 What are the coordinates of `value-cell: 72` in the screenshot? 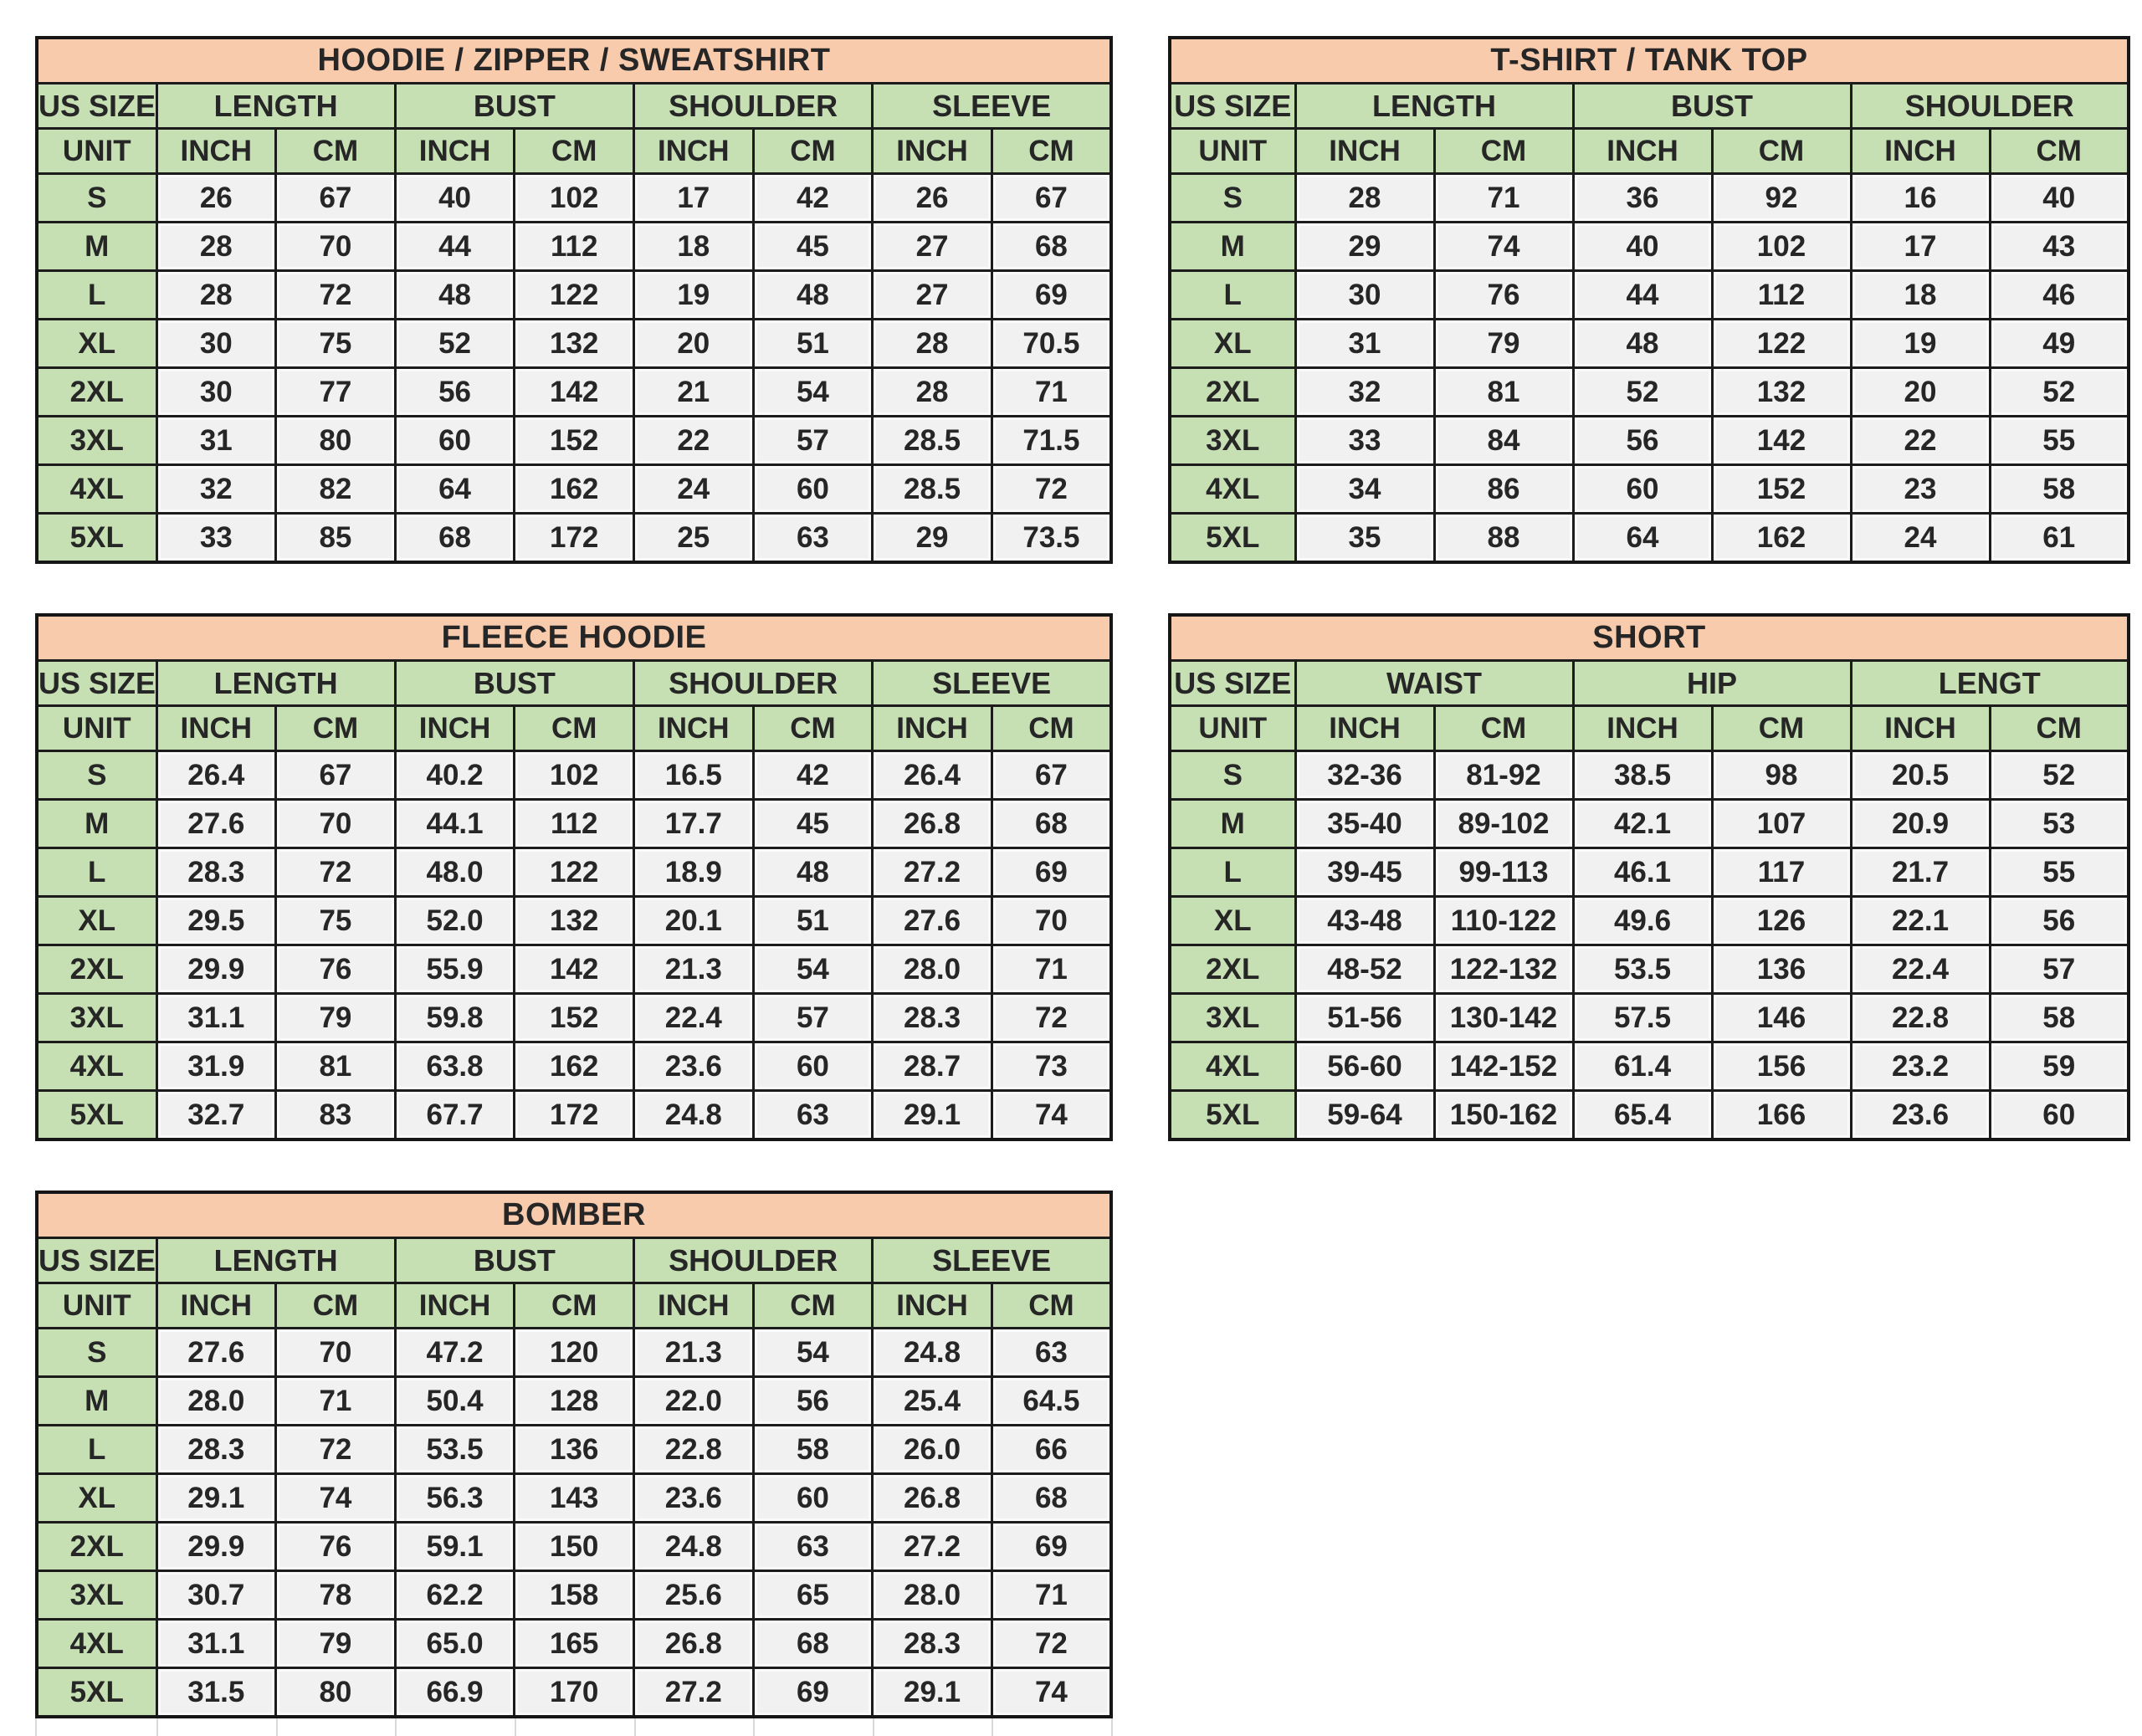 It's located at (1051, 1643).